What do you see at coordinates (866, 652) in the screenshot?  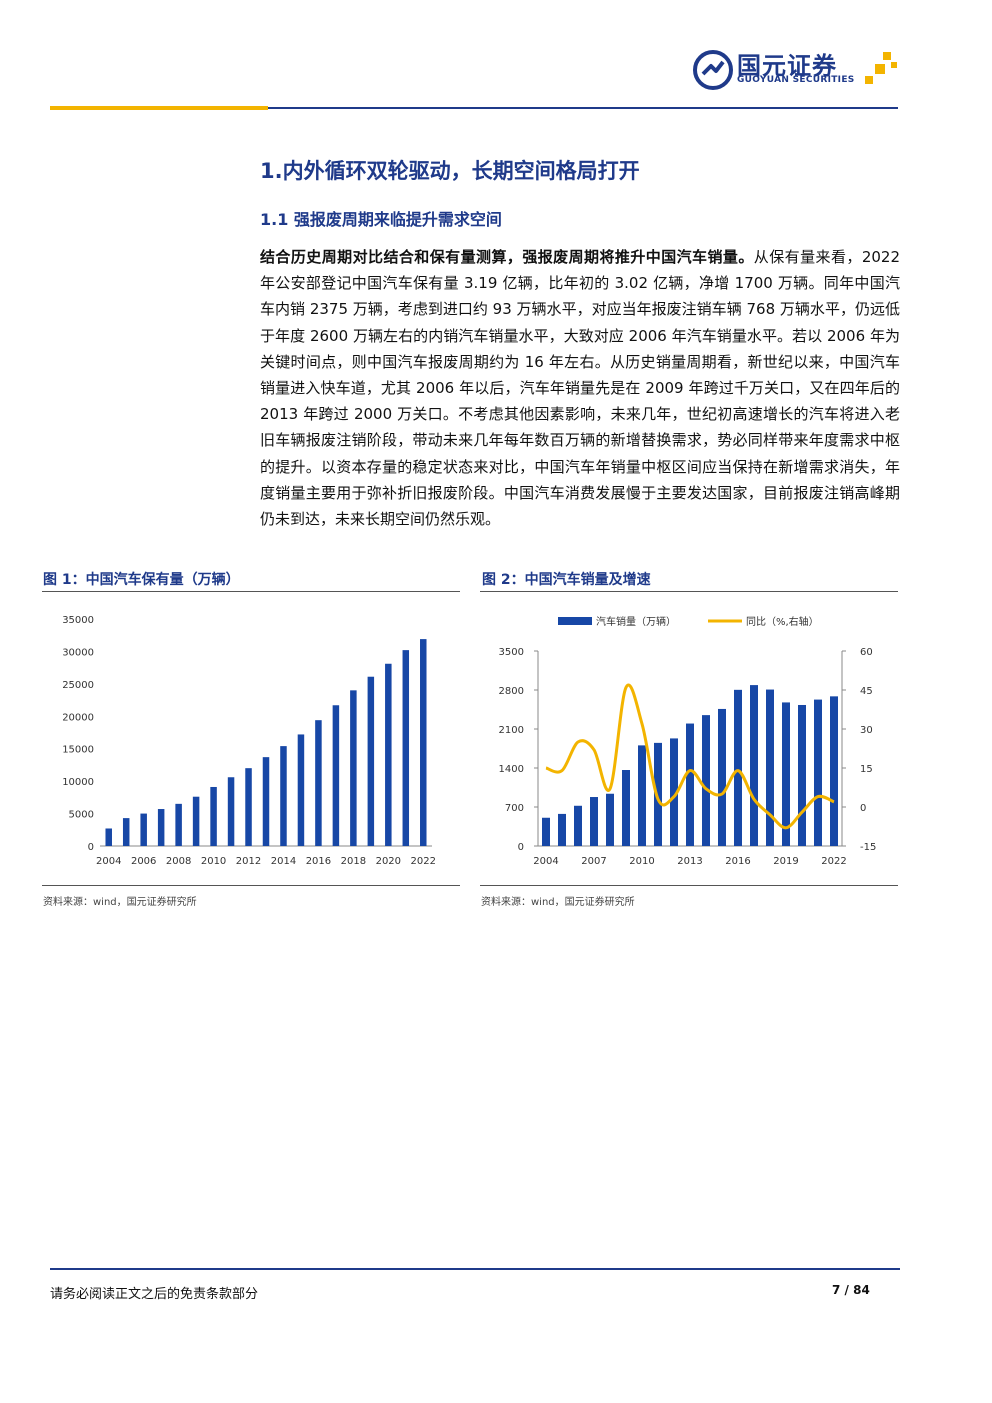 I see `y2-tick-label: 60` at bounding box center [866, 652].